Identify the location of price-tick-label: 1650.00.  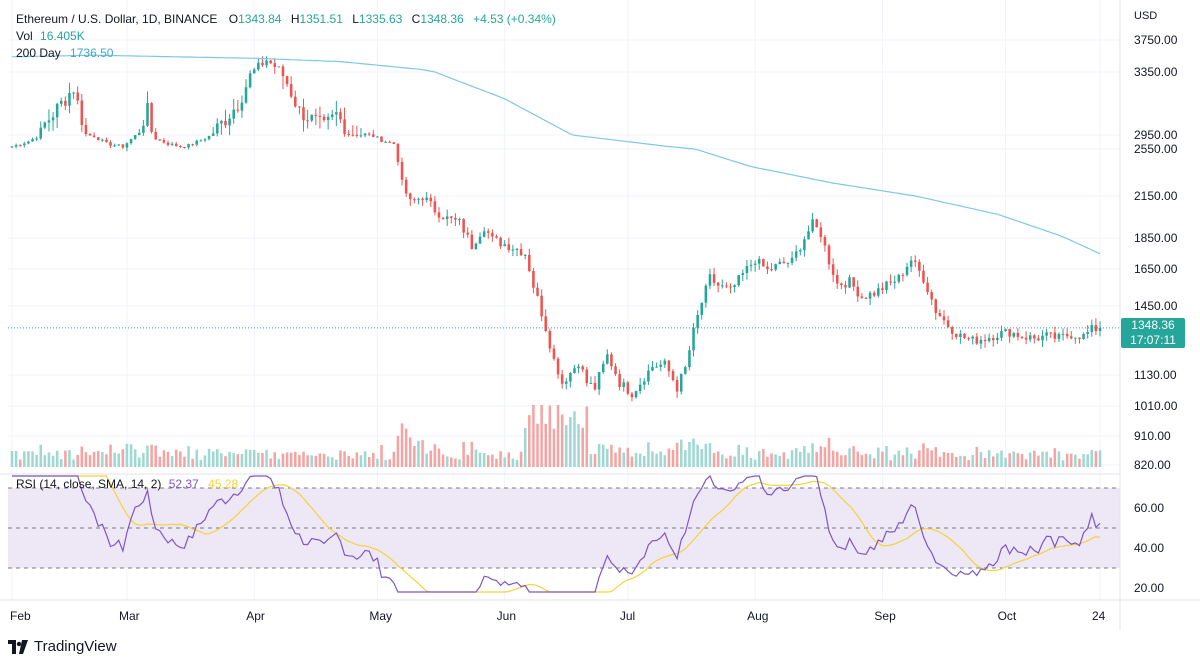
(1156, 269).